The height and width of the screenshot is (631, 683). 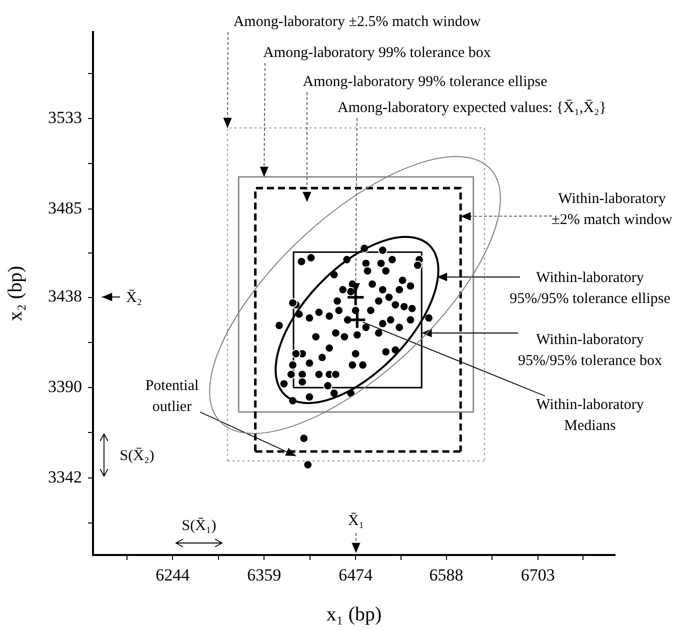 What do you see at coordinates (446, 575) in the screenshot?
I see `x-tick-label: 6588` at bounding box center [446, 575].